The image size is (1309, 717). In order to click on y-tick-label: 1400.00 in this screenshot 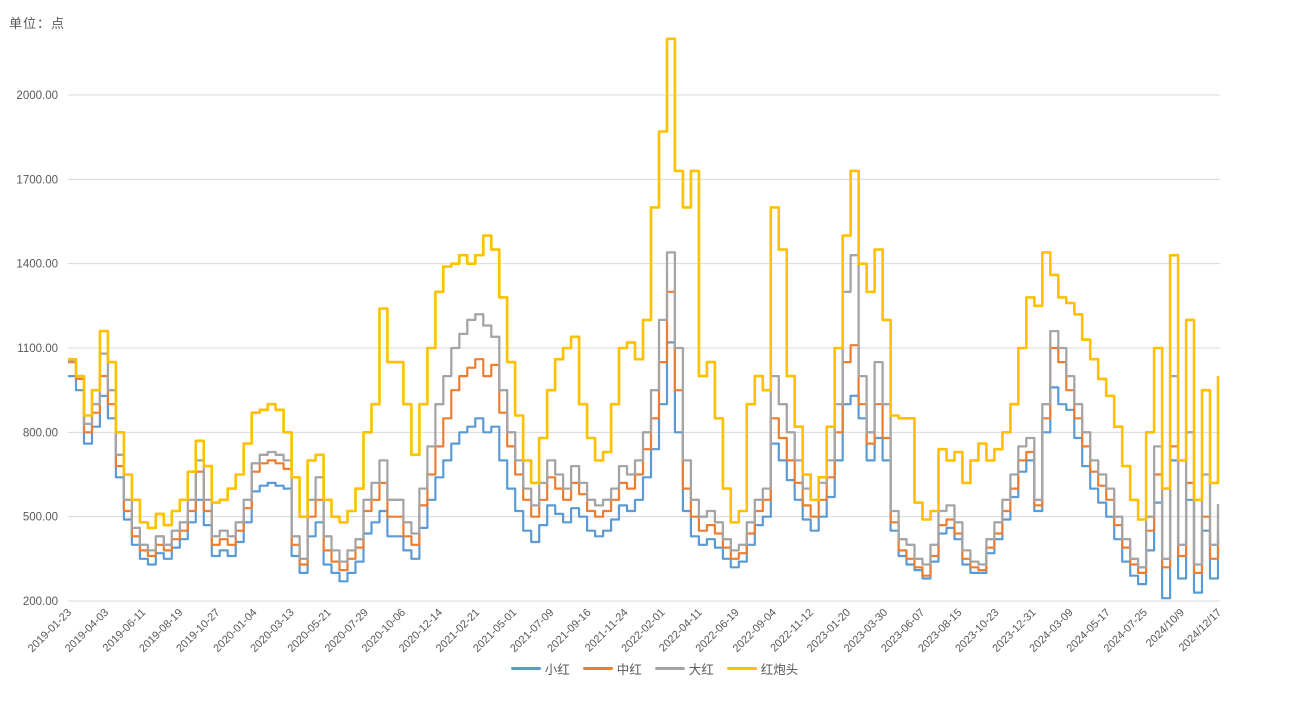, I will do `click(37, 265)`.